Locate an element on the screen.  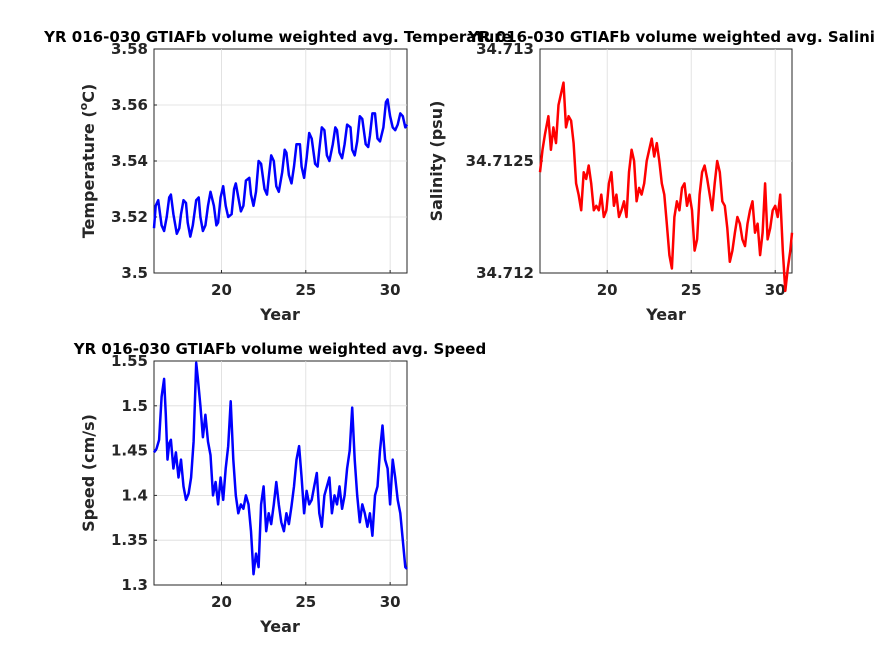
temperature-x-tick-label: 30 is located at coordinates (390, 290).